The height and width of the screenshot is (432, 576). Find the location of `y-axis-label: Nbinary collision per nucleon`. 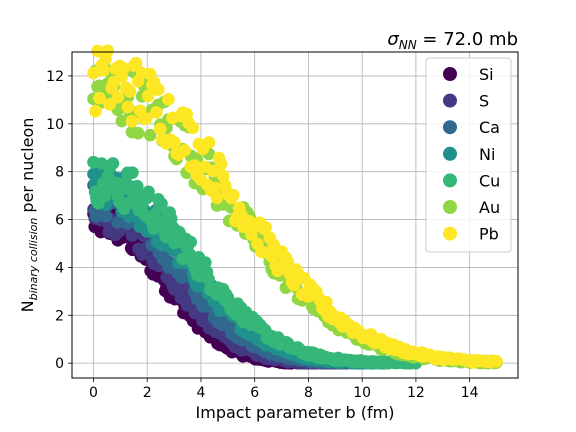

y-axis-label: Nbinary collision per nucleon is located at coordinates (29, 215).